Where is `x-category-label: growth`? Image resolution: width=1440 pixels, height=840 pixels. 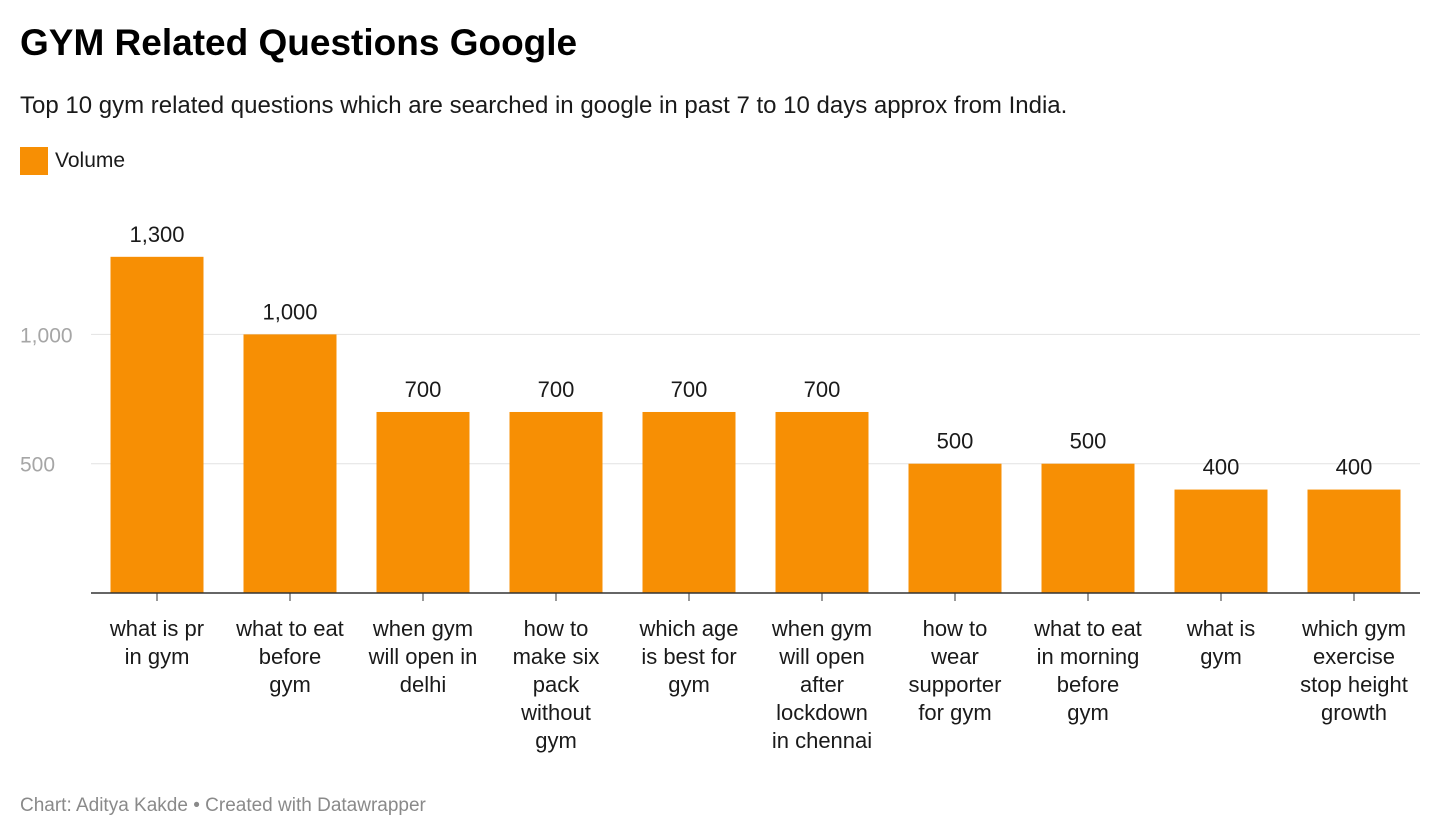
x-category-label: growth is located at coordinates (1354, 712).